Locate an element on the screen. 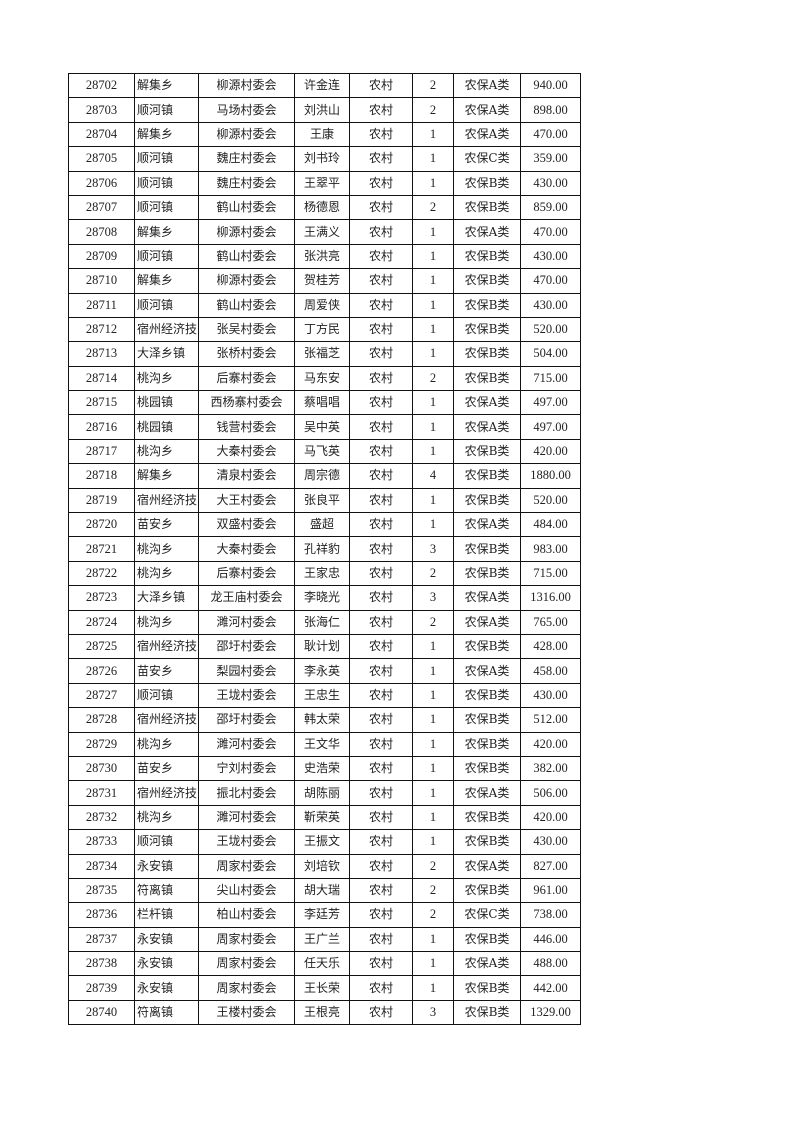 This screenshot has width=793, height=1122. person-name-cell: 贺桂芳 is located at coordinates (322, 281).